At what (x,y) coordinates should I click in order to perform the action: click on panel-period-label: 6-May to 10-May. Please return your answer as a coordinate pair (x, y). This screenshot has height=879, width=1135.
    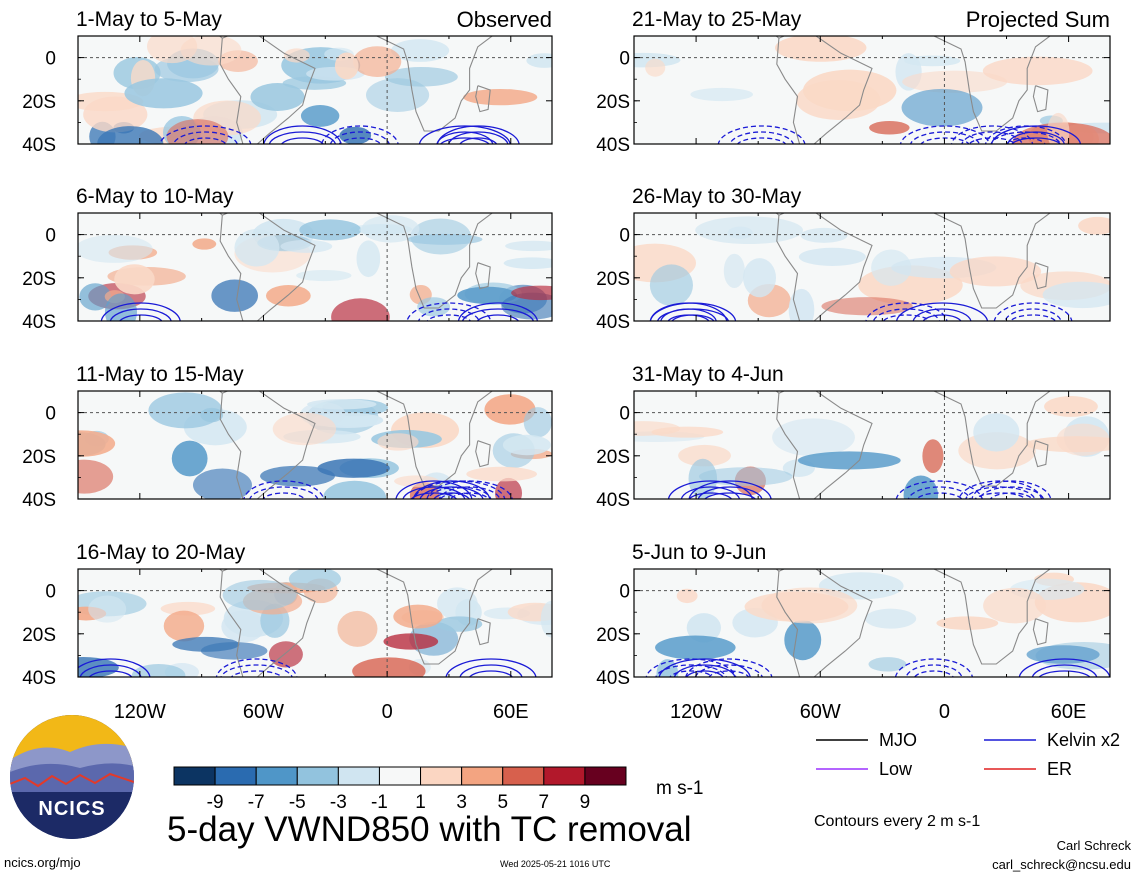
    Looking at the image, I should click on (155, 196).